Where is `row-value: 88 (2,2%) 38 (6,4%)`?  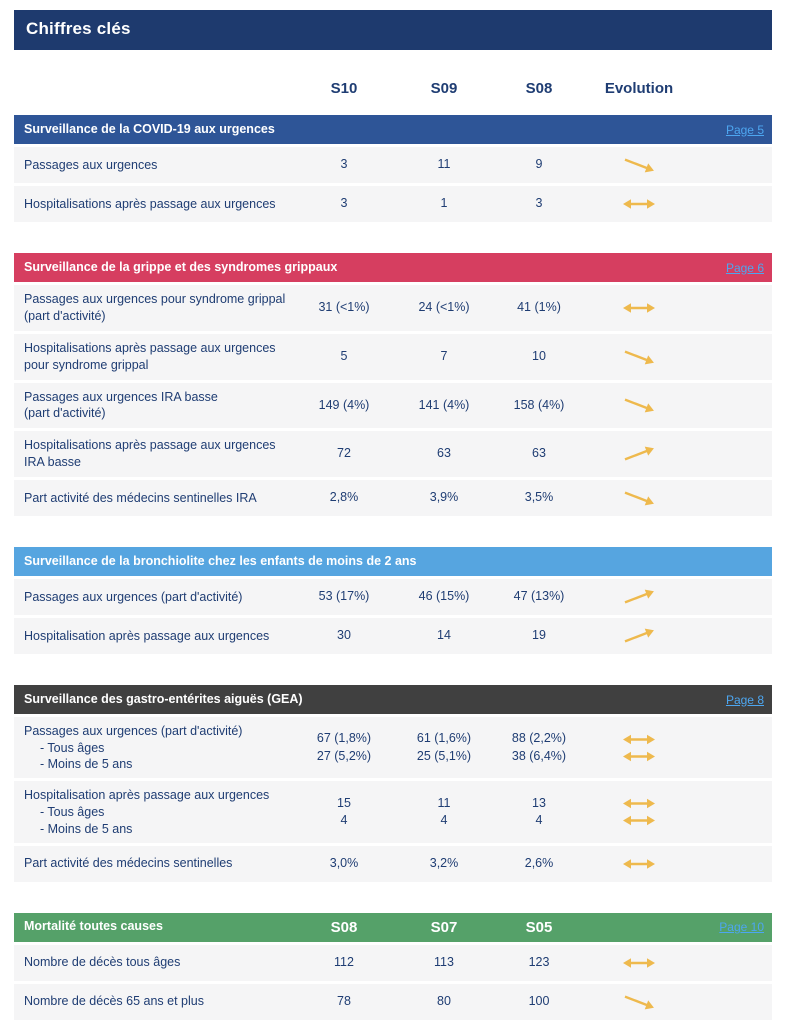
row-value: 88 (2,2%) 38 (6,4%) is located at coordinates (539, 747).